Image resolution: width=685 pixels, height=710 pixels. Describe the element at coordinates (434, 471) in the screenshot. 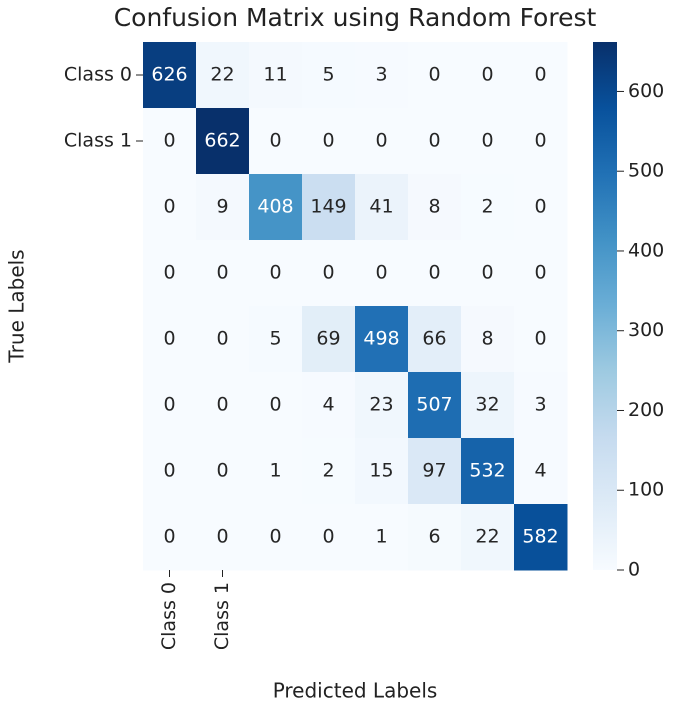

I see `cell-label: 97` at that location.